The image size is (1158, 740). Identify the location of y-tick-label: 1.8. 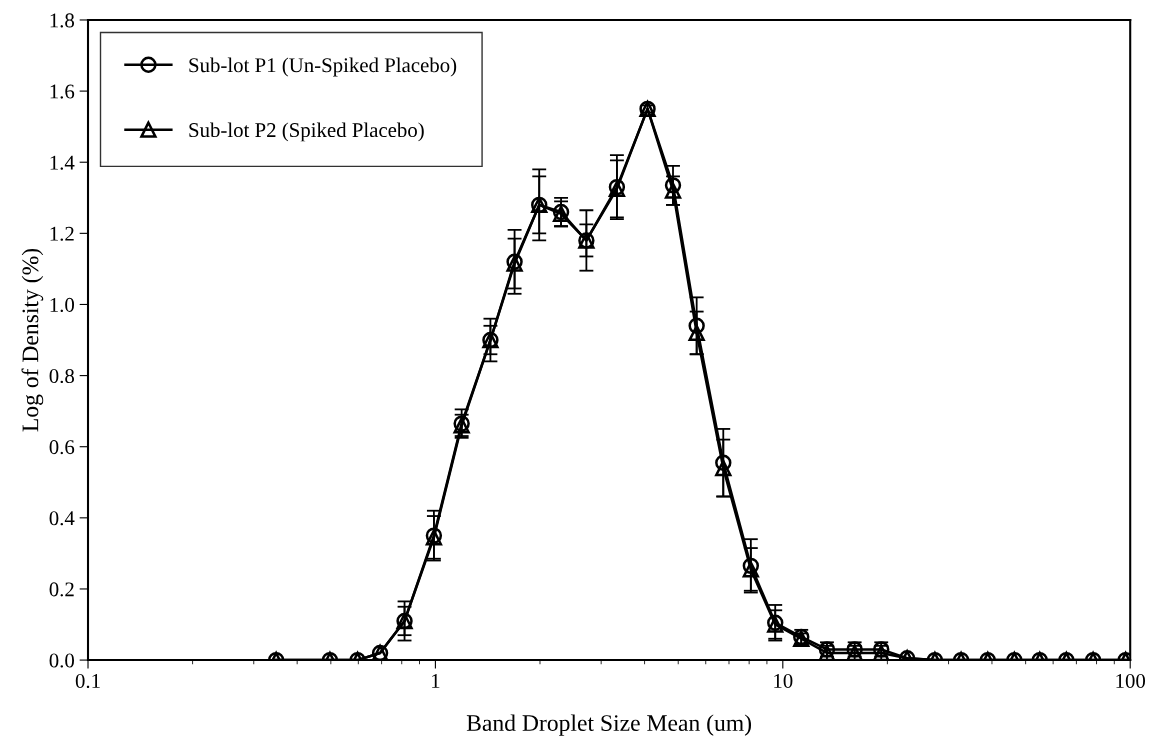
(62, 20).